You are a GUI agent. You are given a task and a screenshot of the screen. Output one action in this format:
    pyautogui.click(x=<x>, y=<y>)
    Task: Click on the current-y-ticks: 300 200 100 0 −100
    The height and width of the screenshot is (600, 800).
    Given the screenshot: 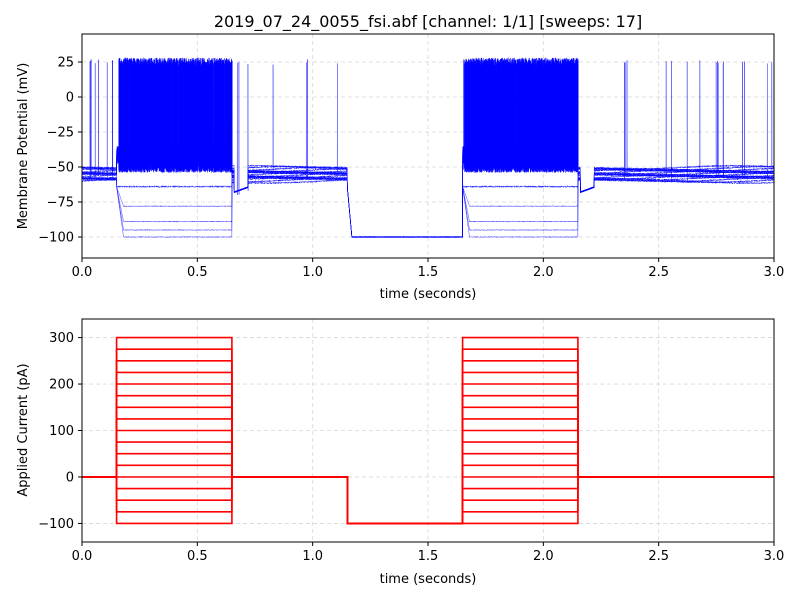 What is the action you would take?
    pyautogui.click(x=60, y=431)
    